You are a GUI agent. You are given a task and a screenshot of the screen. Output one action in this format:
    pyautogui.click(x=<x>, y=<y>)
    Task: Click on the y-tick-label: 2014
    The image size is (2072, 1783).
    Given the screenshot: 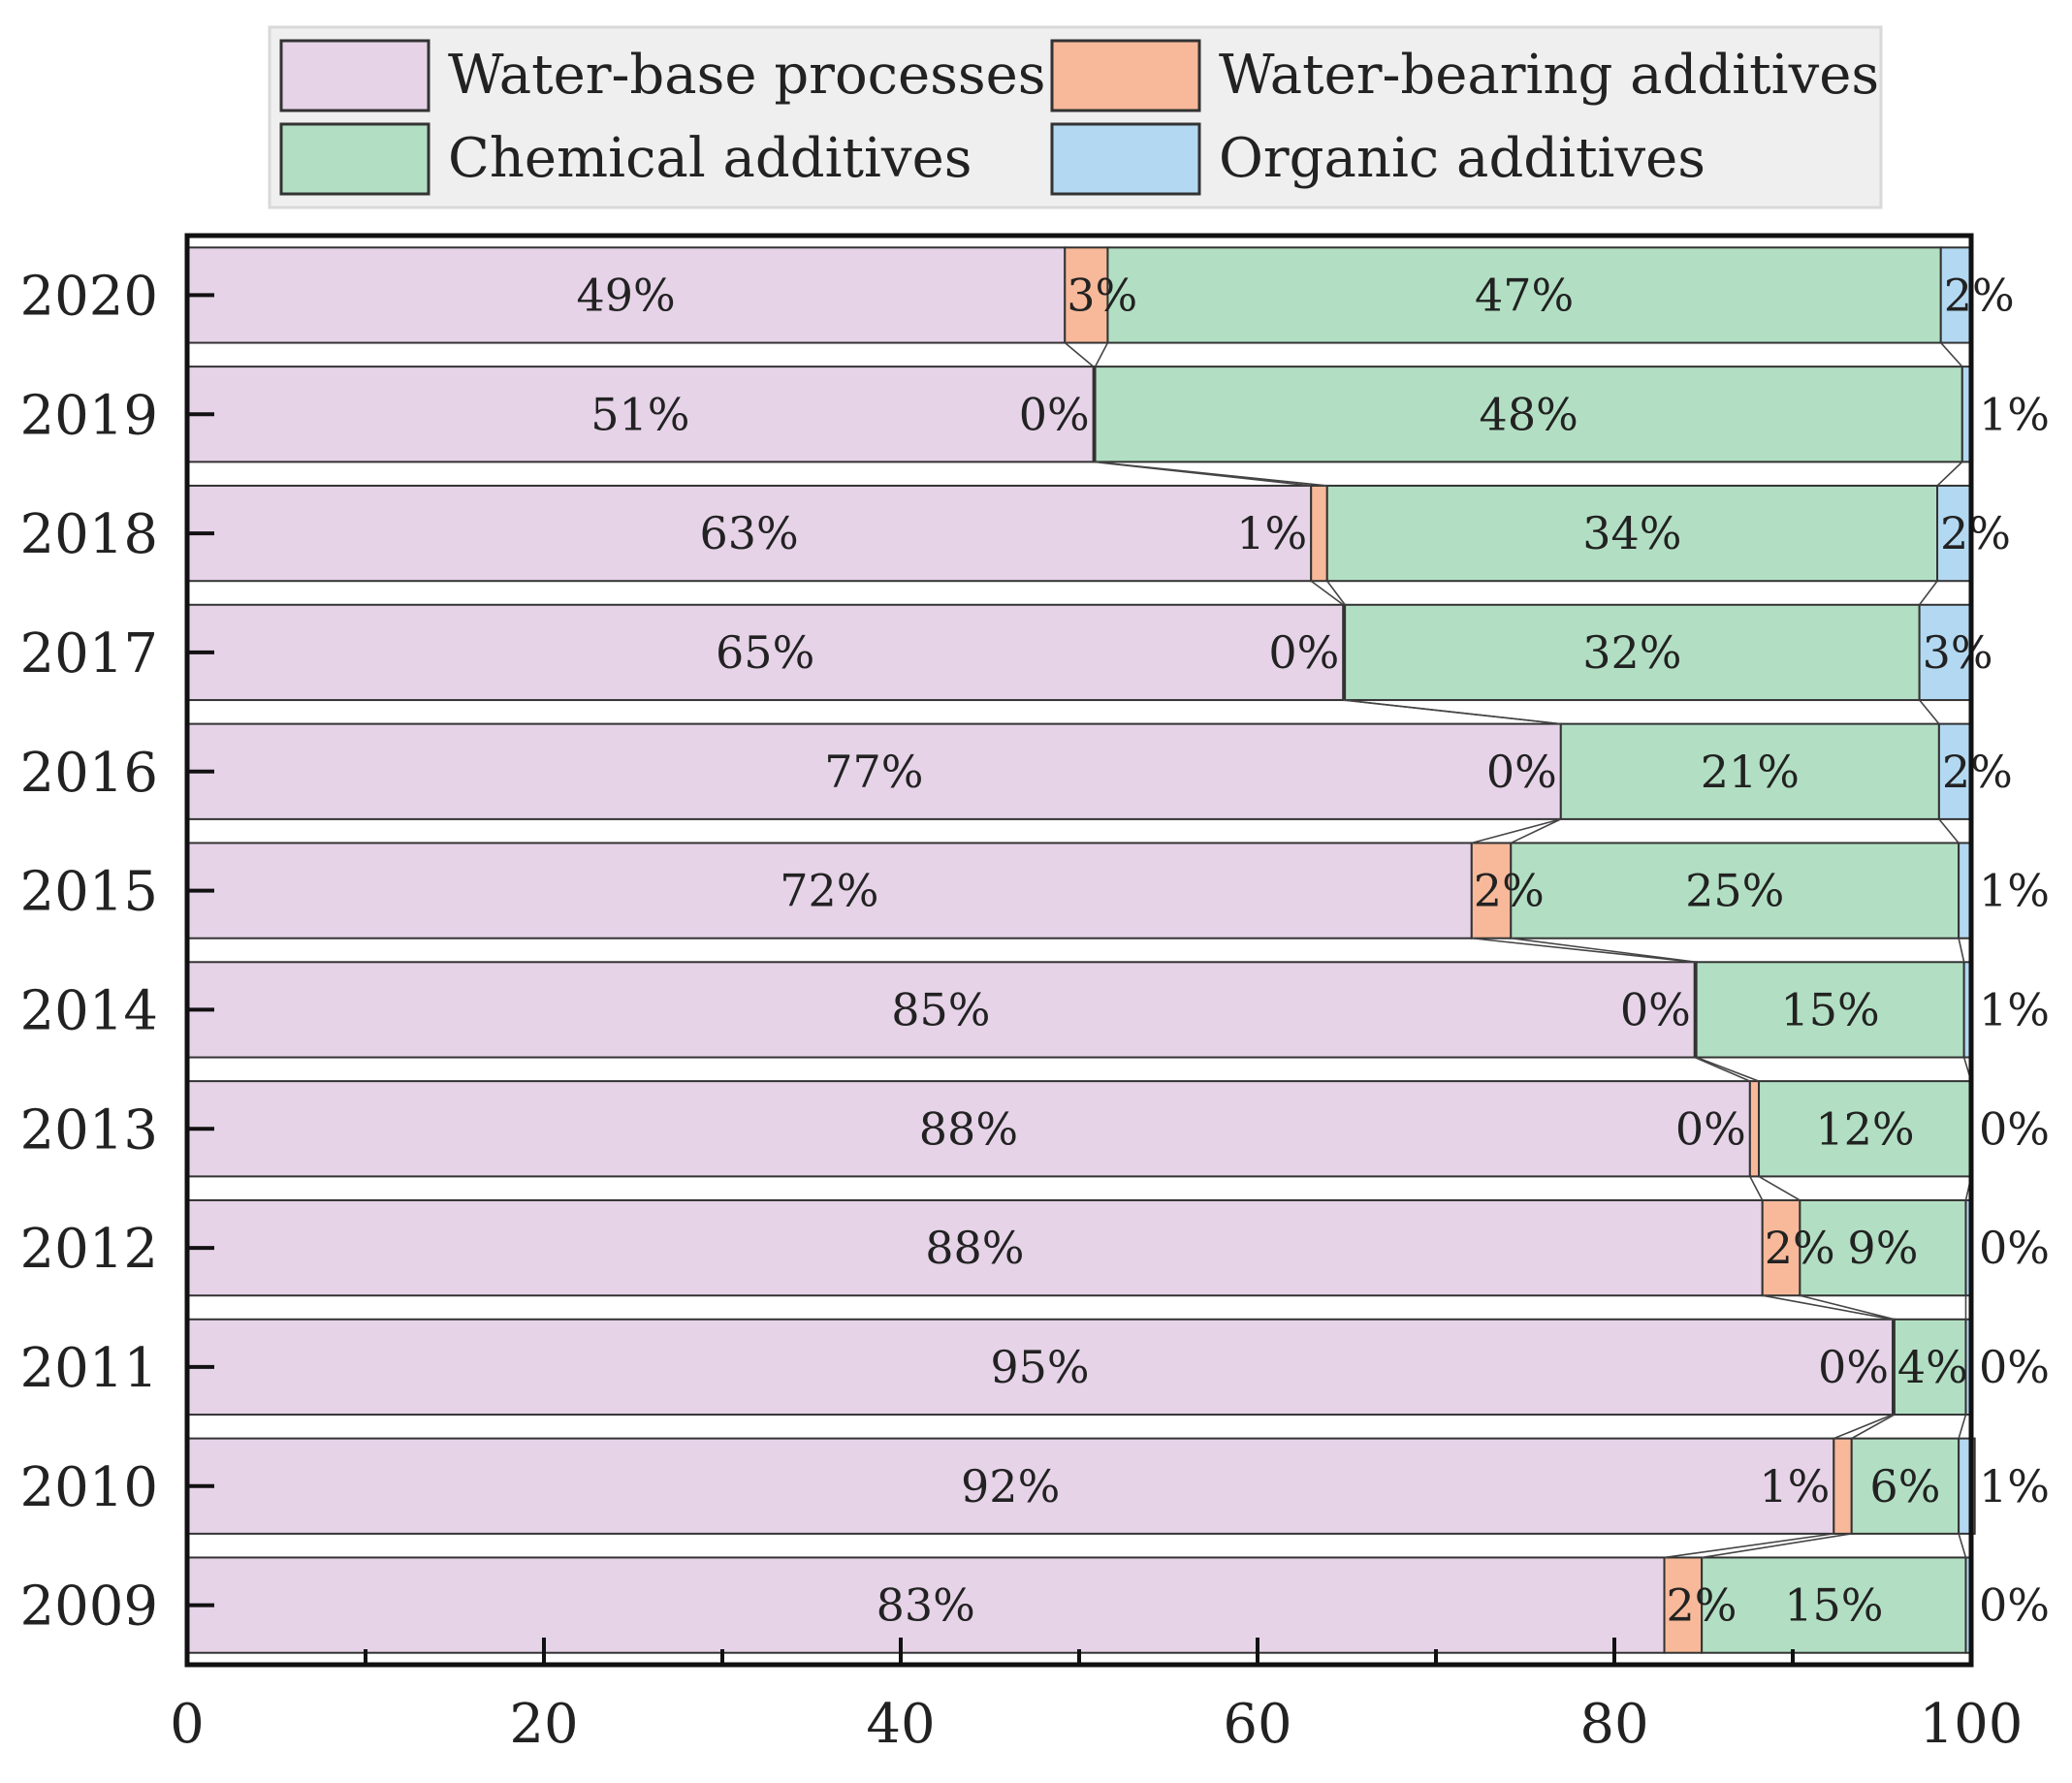 What is the action you would take?
    pyautogui.click(x=88, y=1010)
    